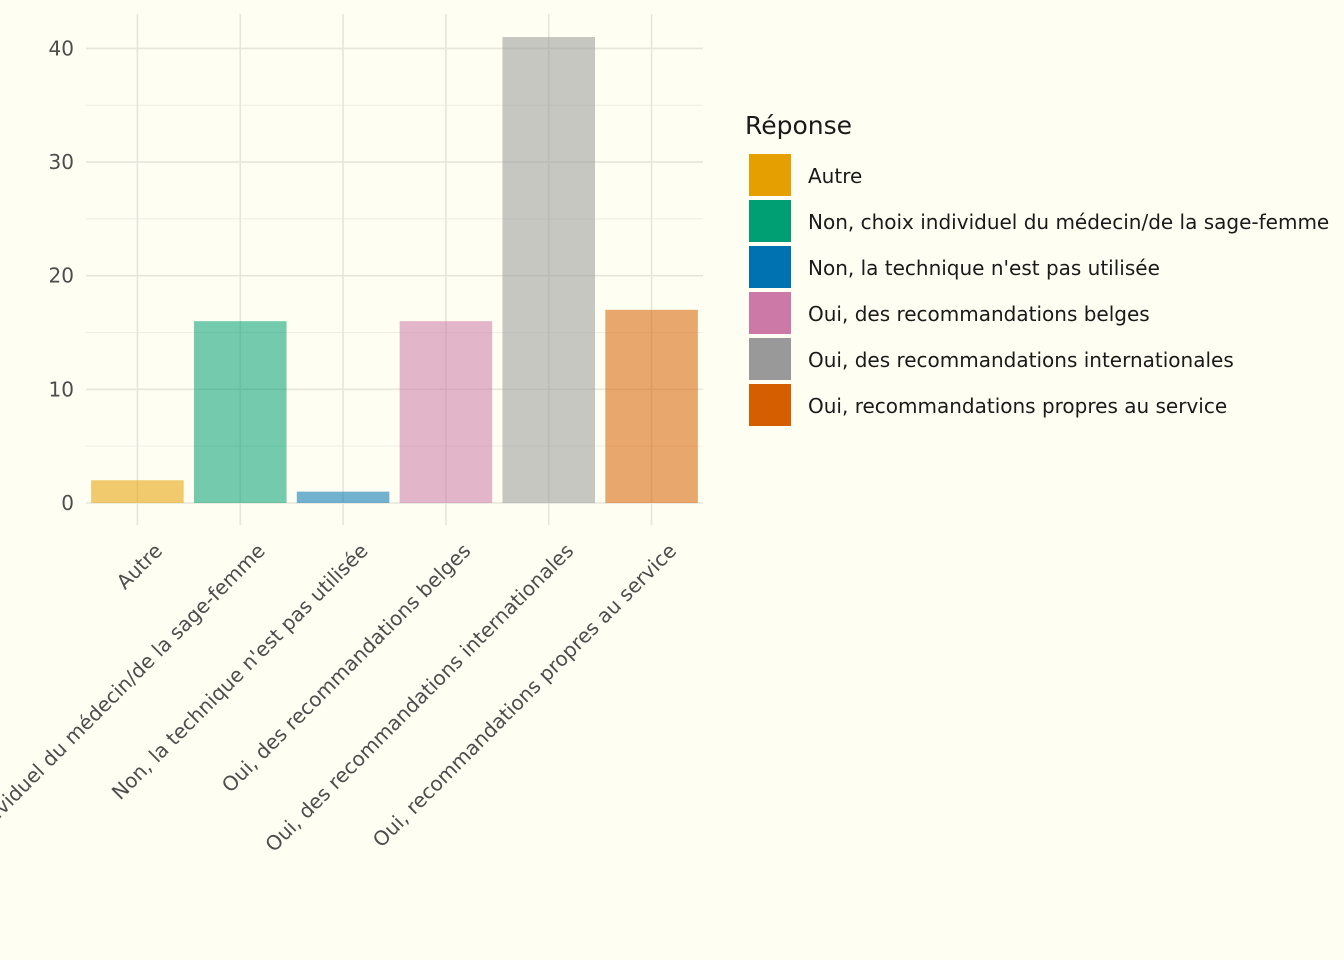  I want to click on y-tick-label: 40, so click(61, 48).